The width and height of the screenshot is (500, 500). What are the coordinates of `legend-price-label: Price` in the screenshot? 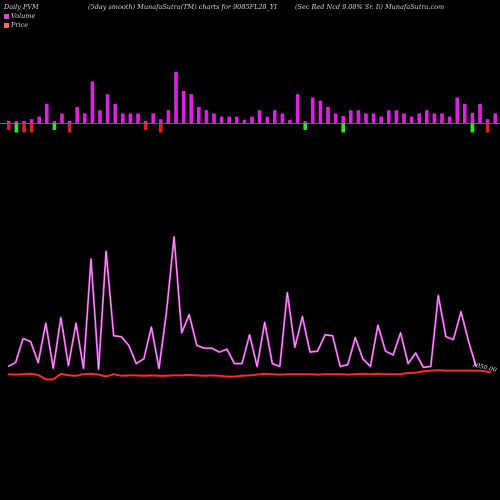 It's located at (20, 25).